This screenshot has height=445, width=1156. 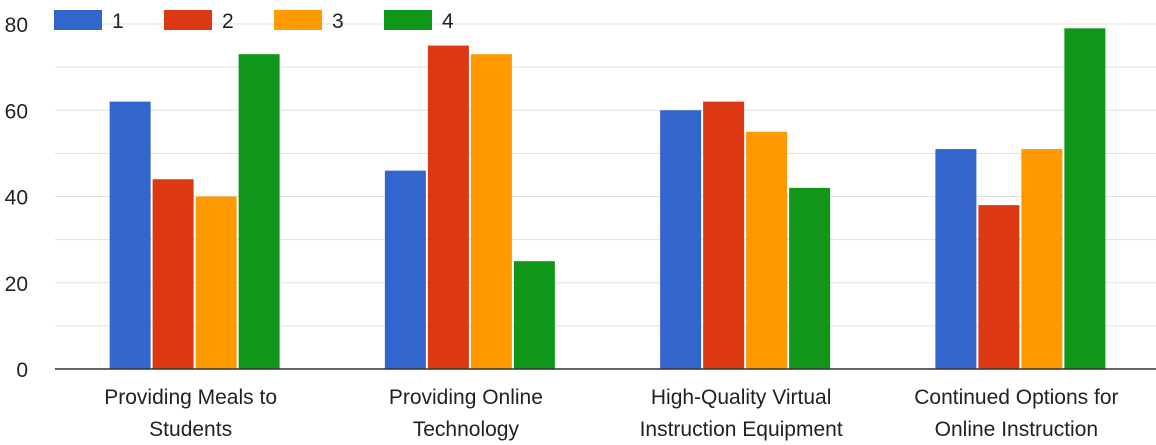 I want to click on y-tick-label: 60, so click(x=16, y=111).